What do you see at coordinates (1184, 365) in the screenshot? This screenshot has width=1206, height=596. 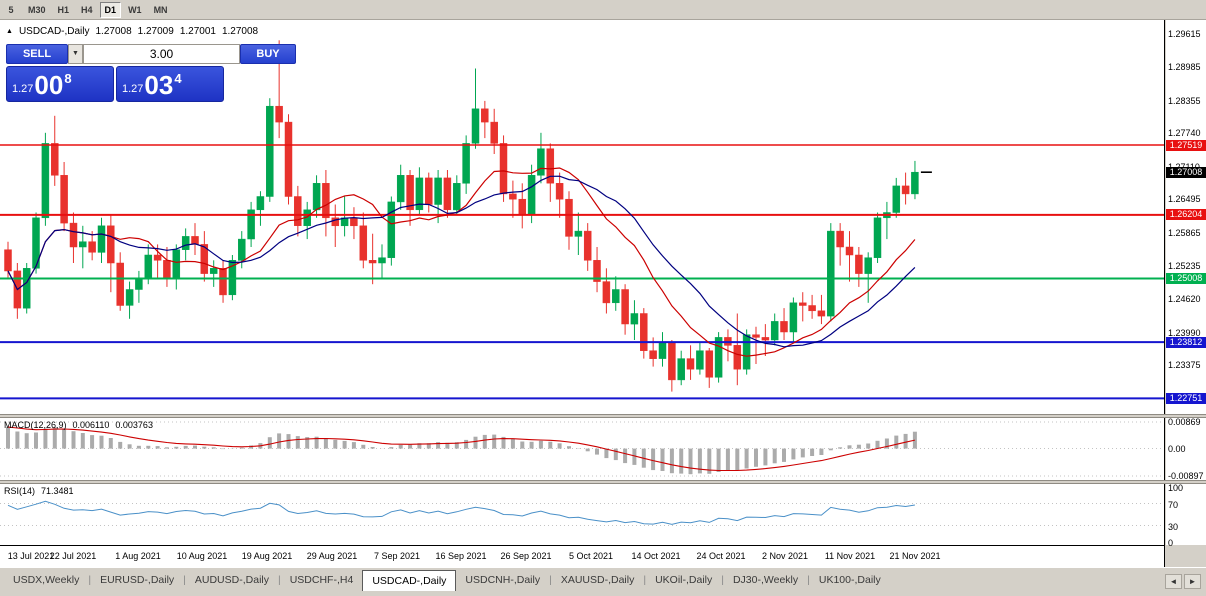 I see `price-tick-label: 1.23375` at bounding box center [1184, 365].